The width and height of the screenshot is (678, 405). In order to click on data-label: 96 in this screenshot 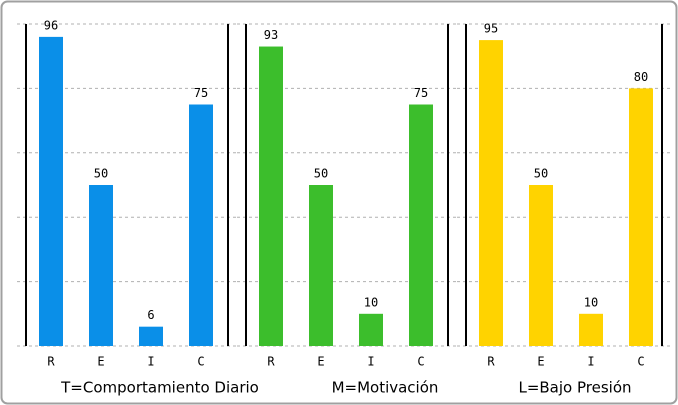, I will do `click(51, 25)`.